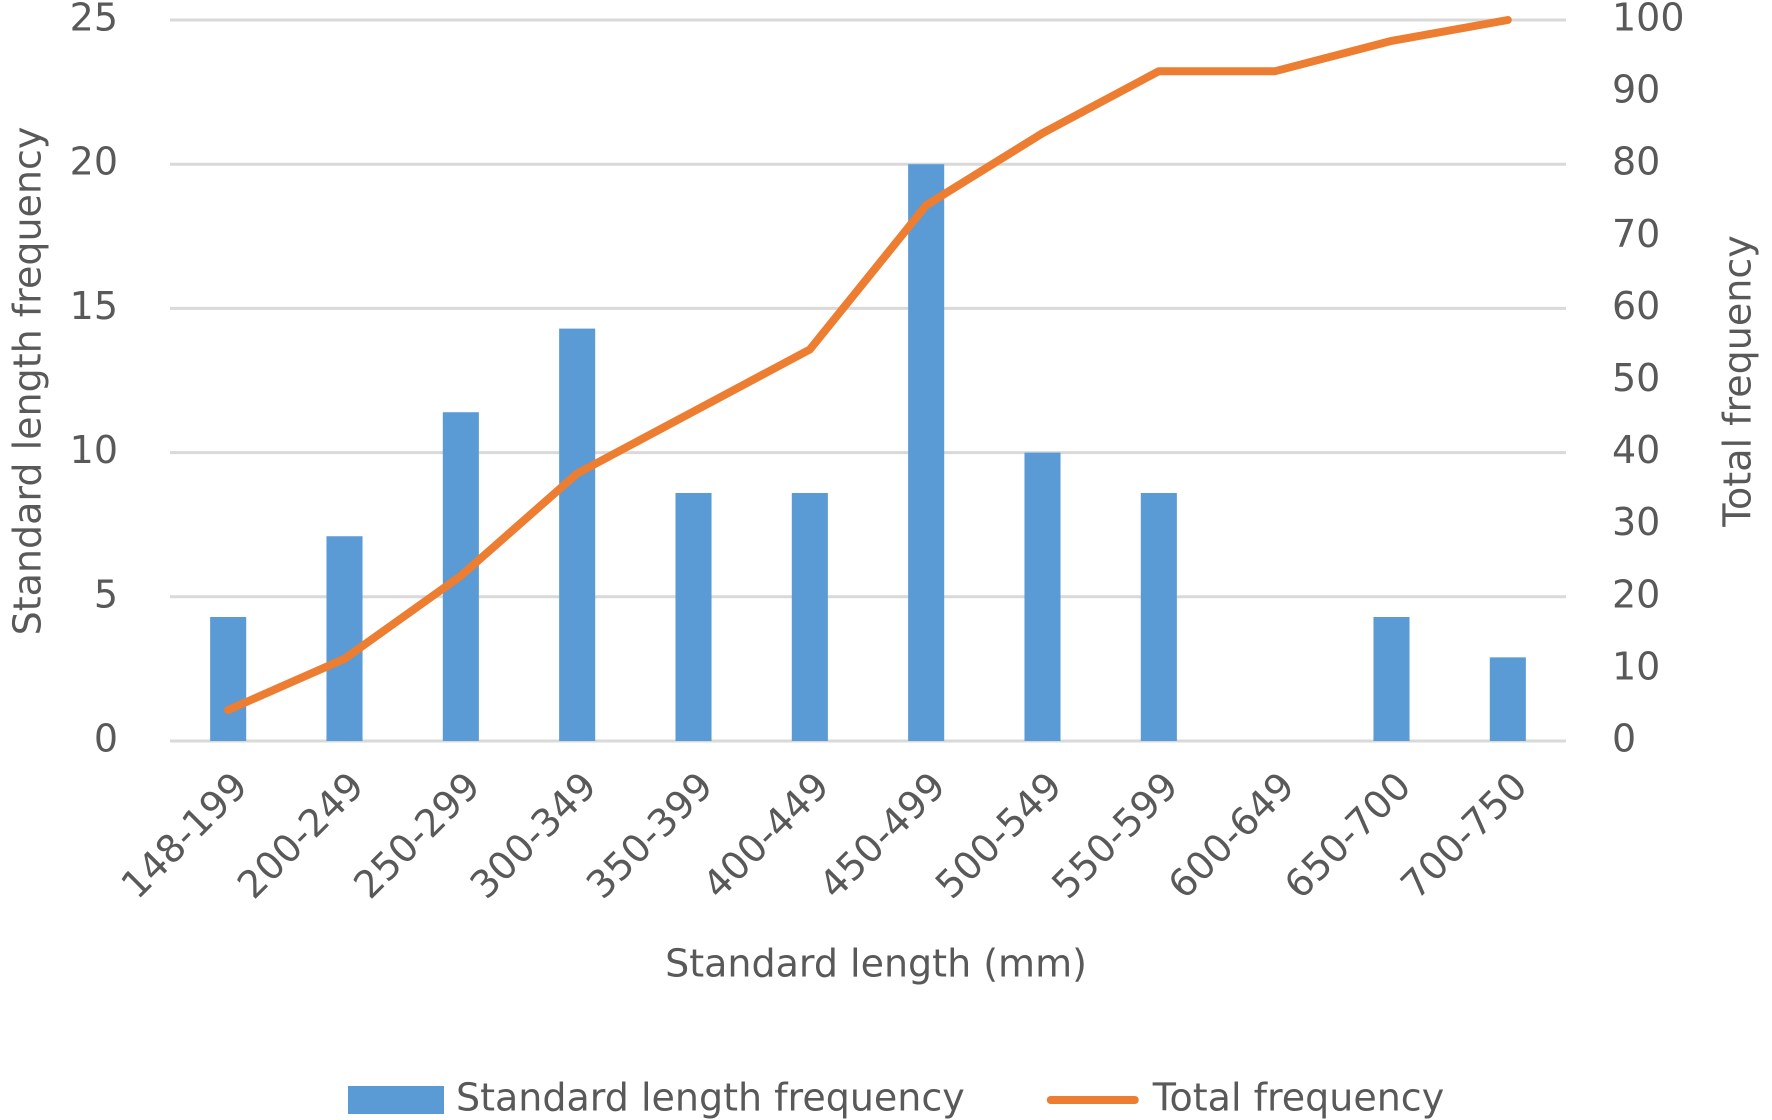 This screenshot has width=1772, height=1120. Describe the element at coordinates (106, 739) in the screenshot. I see `y-tick-label: 0` at that location.